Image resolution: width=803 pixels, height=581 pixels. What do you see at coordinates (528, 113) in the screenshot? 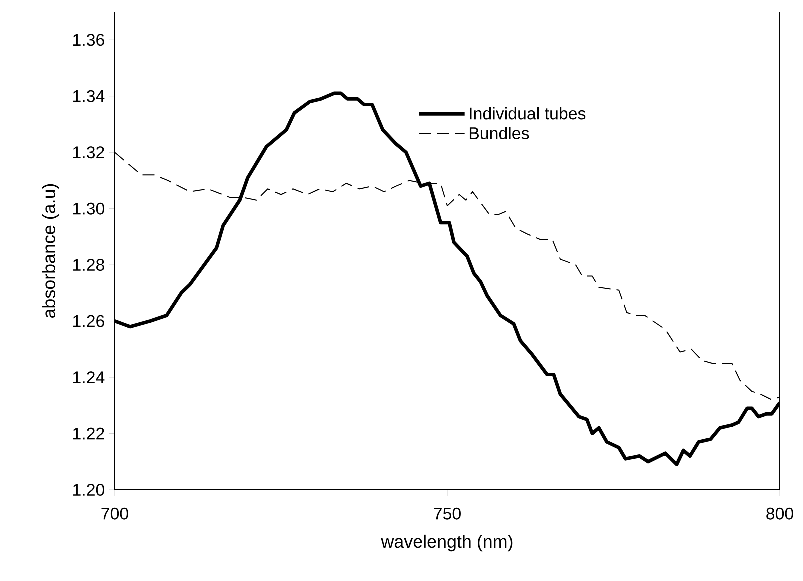
I see `legend-label: Individual tubes` at bounding box center [528, 113].